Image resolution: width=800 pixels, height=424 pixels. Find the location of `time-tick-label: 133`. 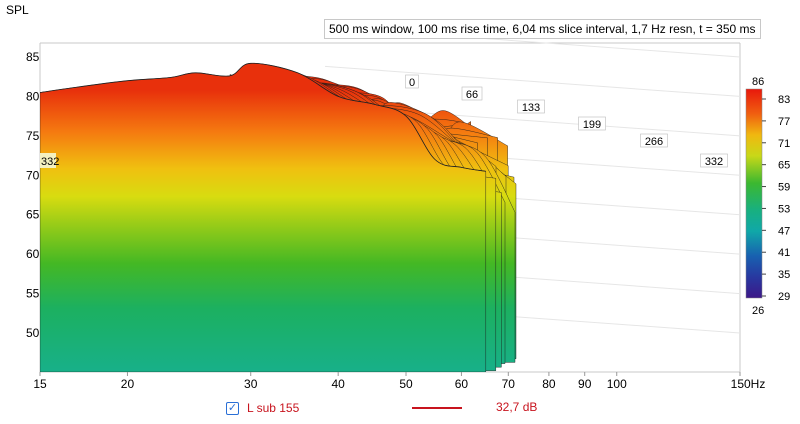

time-tick-label: 133 is located at coordinates (531, 108).